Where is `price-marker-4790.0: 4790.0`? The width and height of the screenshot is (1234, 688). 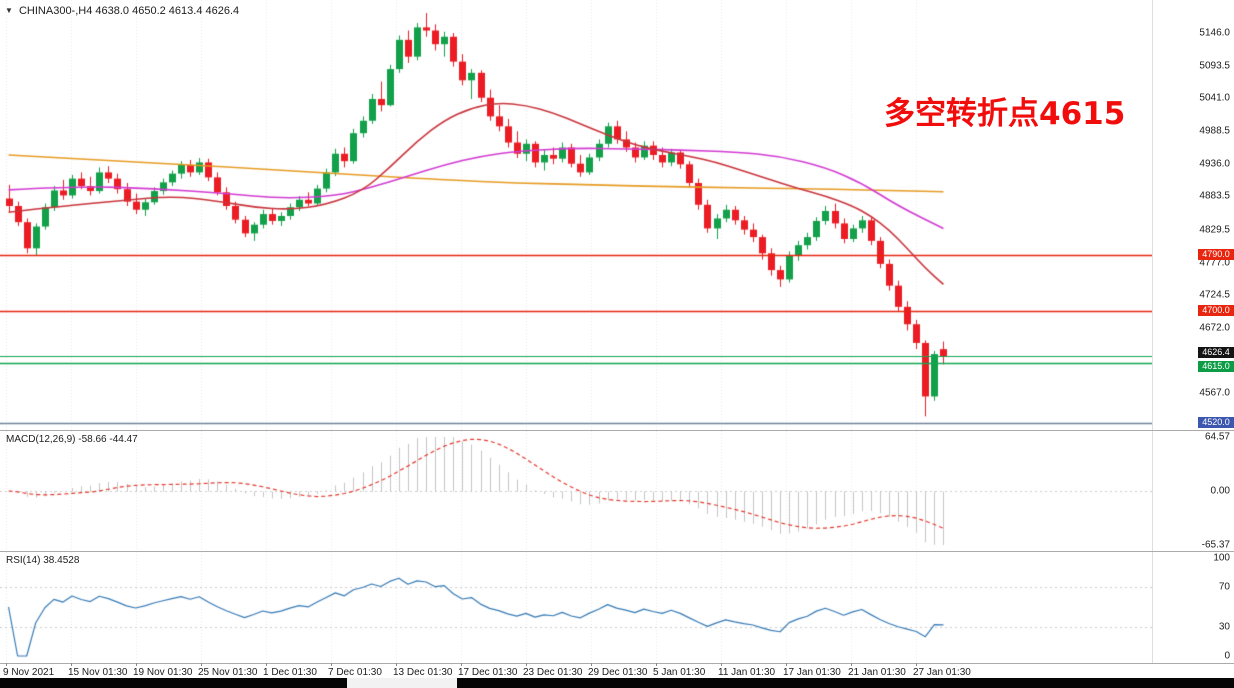 price-marker-4790.0: 4790.0 is located at coordinates (1216, 255).